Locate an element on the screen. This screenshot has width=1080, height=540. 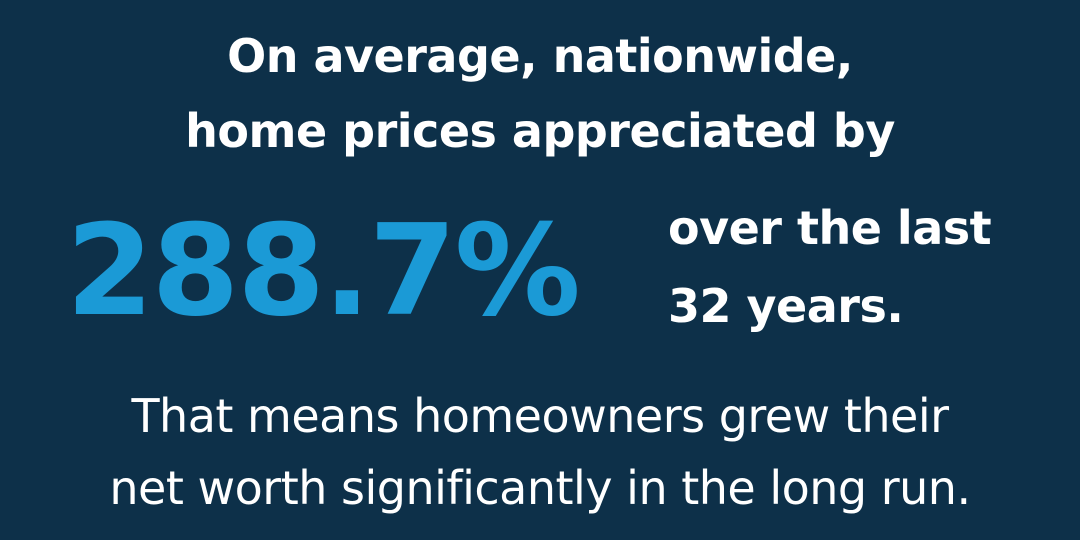
headline-line-2: home prices appreciated by is located at coordinates (540, 131).